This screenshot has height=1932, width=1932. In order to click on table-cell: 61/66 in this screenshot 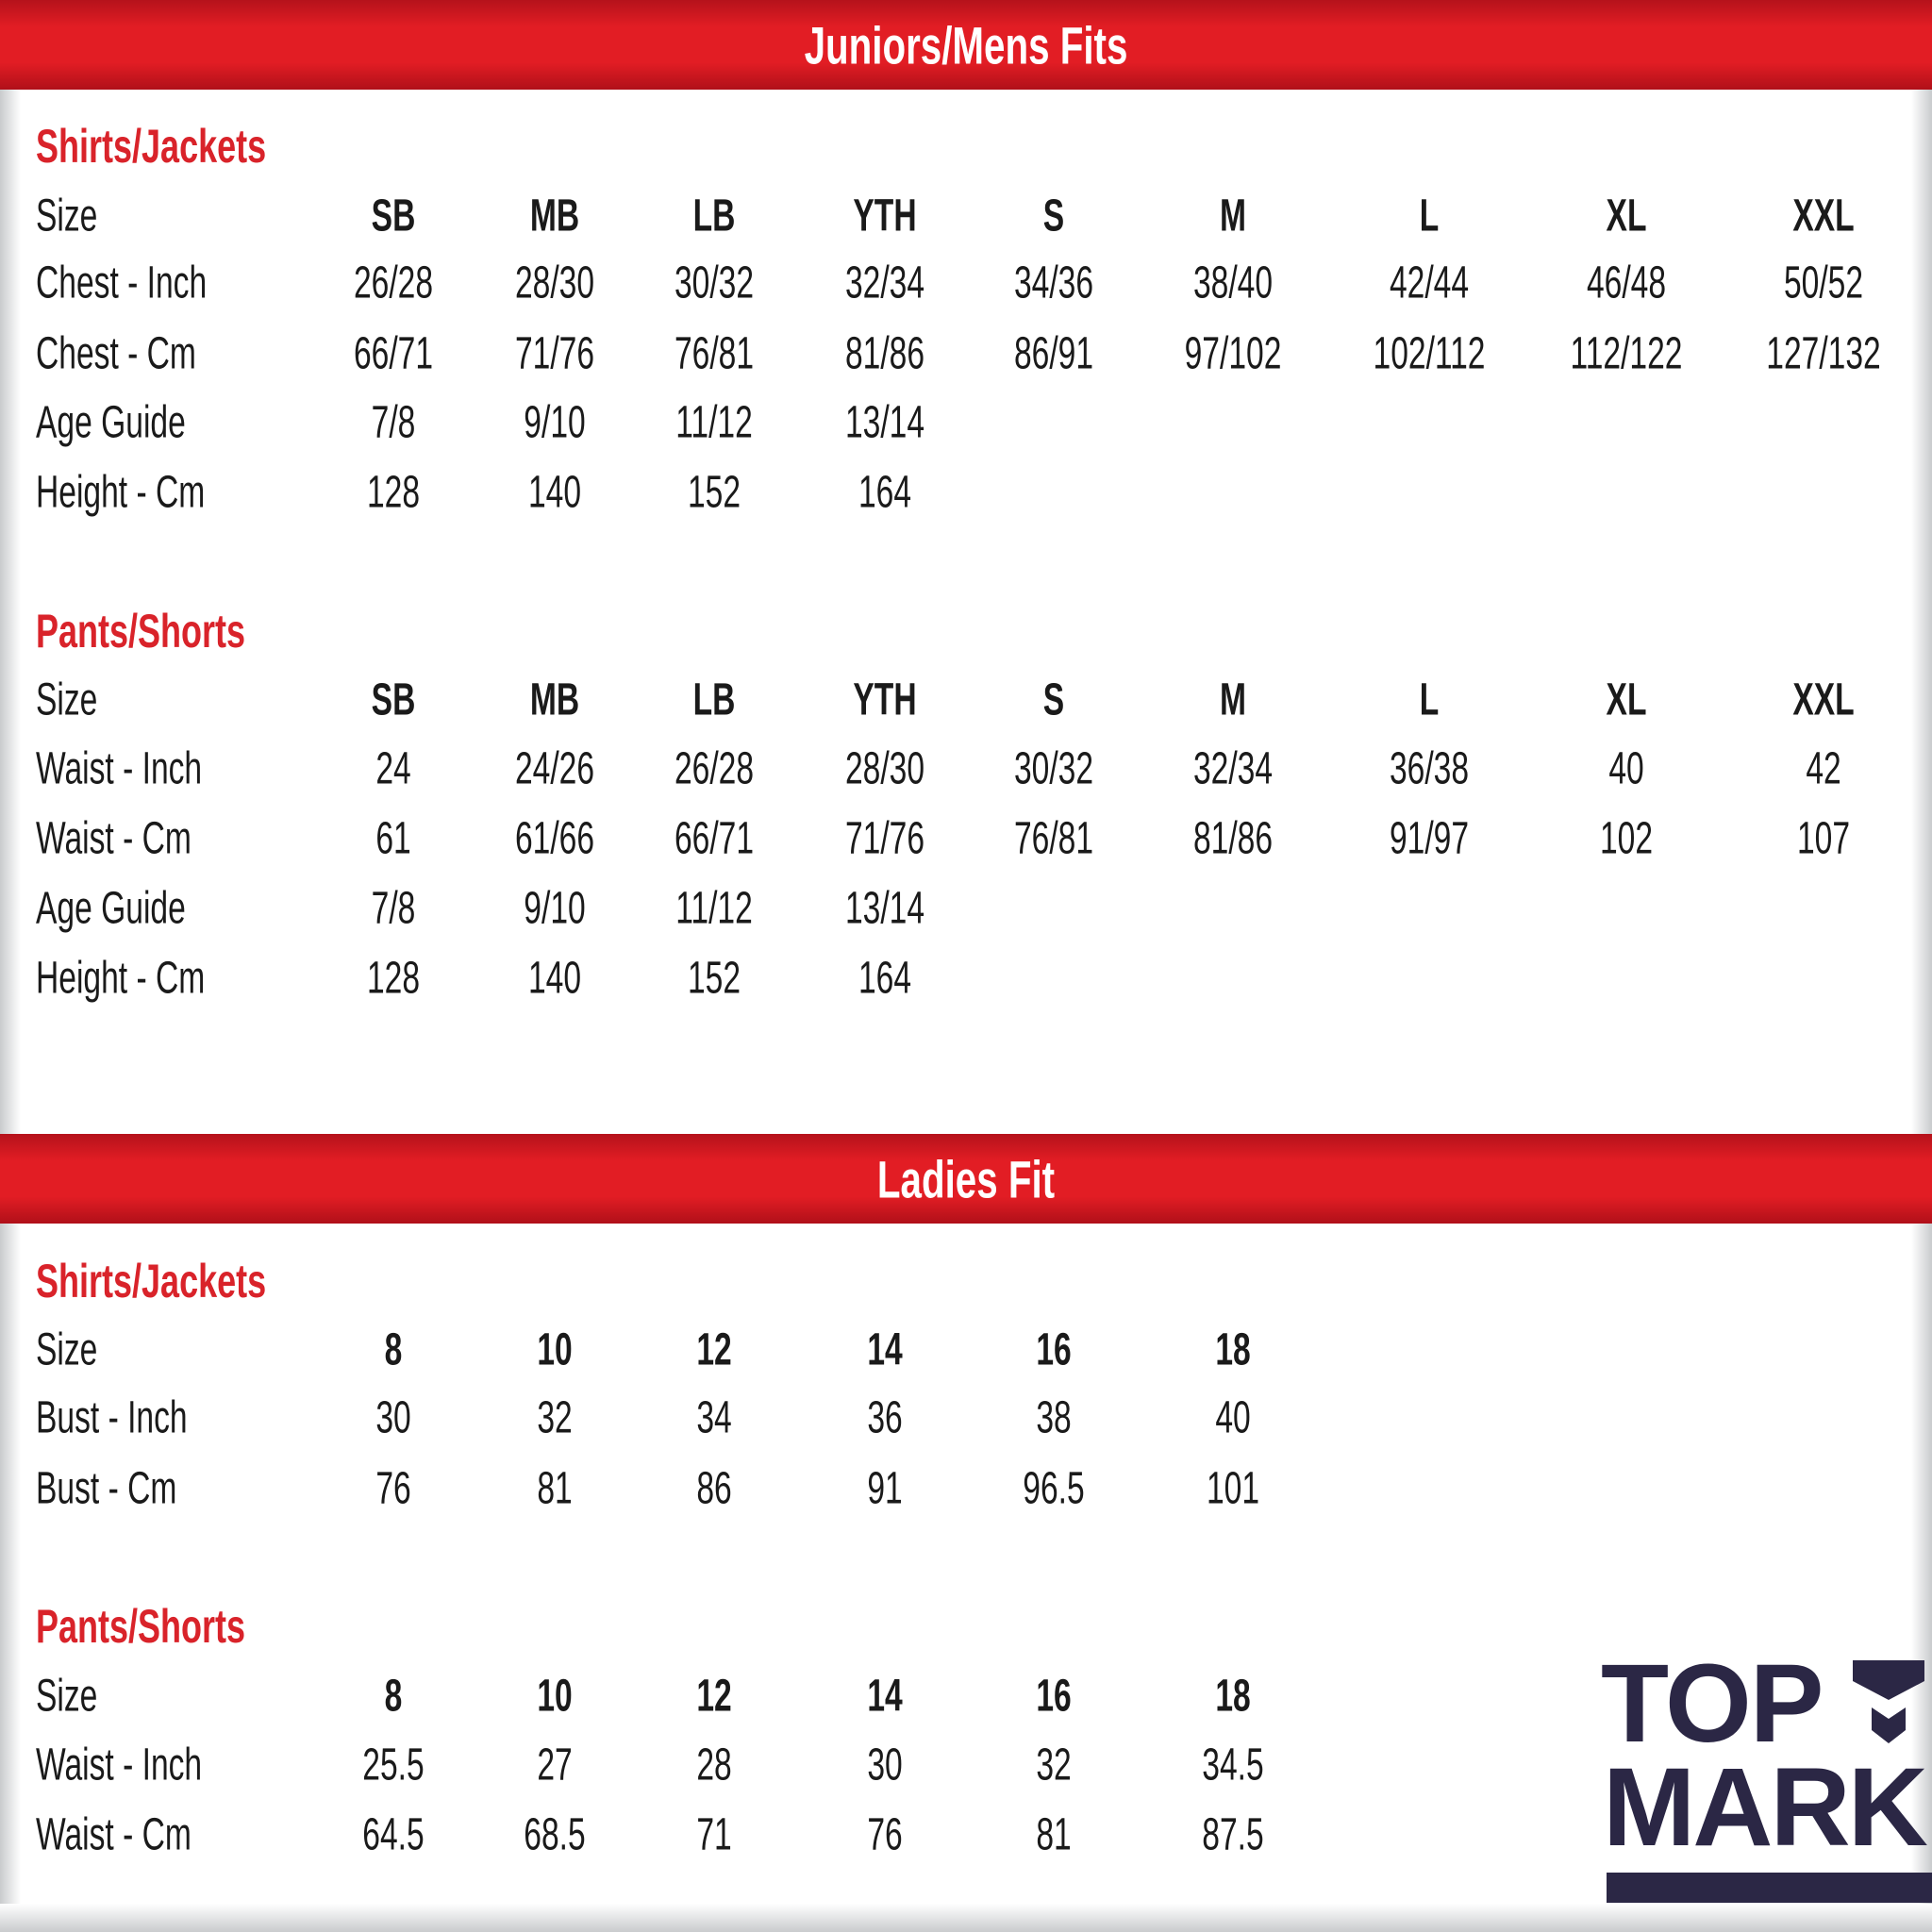, I will do `click(555, 839)`.